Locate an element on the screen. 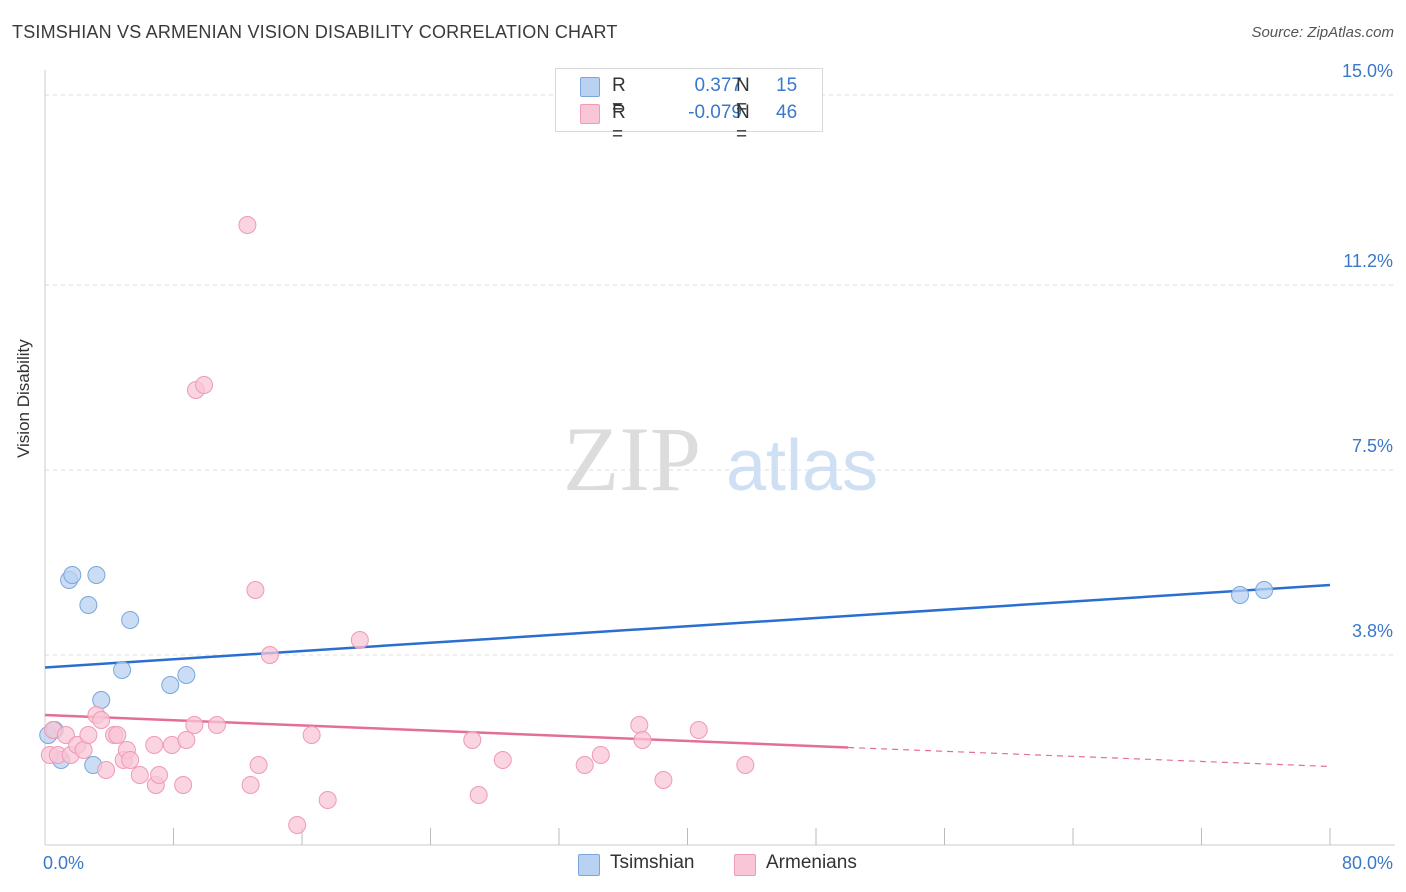 Image resolution: width=1406 pixels, height=892 pixels. armenians-legend-swatch is located at coordinates (745, 865).